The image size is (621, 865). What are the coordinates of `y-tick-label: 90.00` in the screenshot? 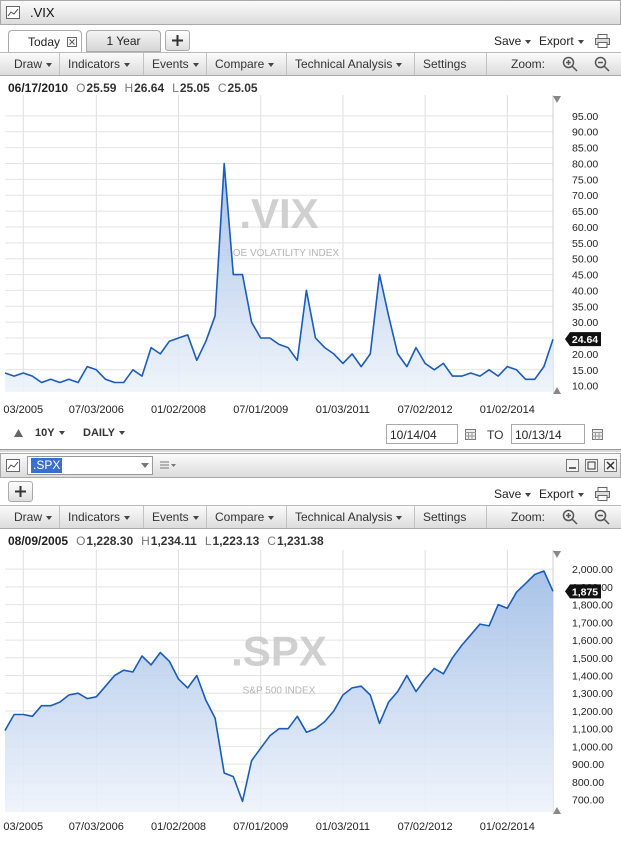 It's located at (585, 133).